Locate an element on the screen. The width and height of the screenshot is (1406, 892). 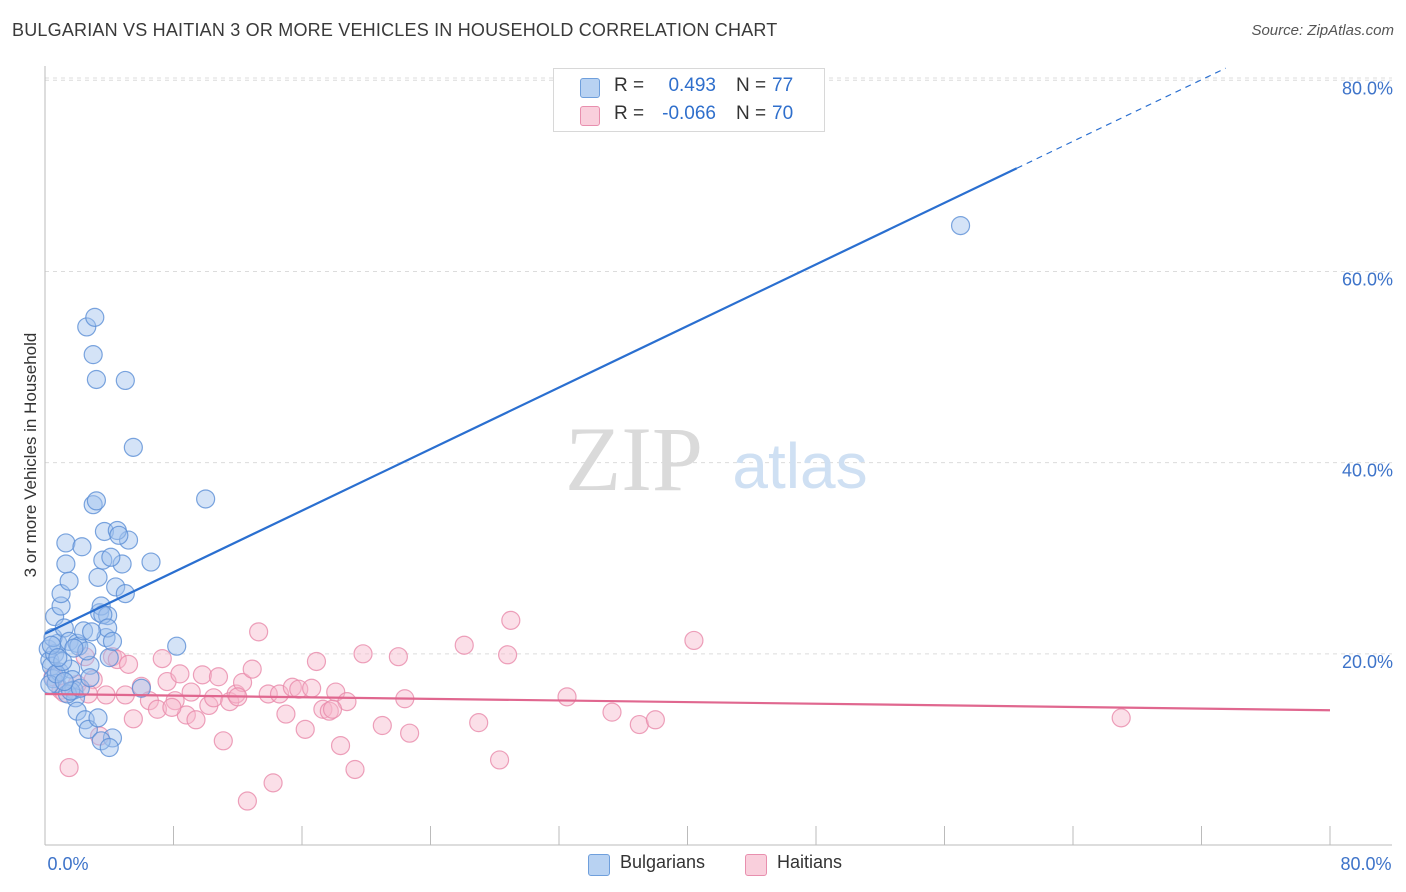
y-tick-label: 60.0% is located at coordinates (1367, 279).